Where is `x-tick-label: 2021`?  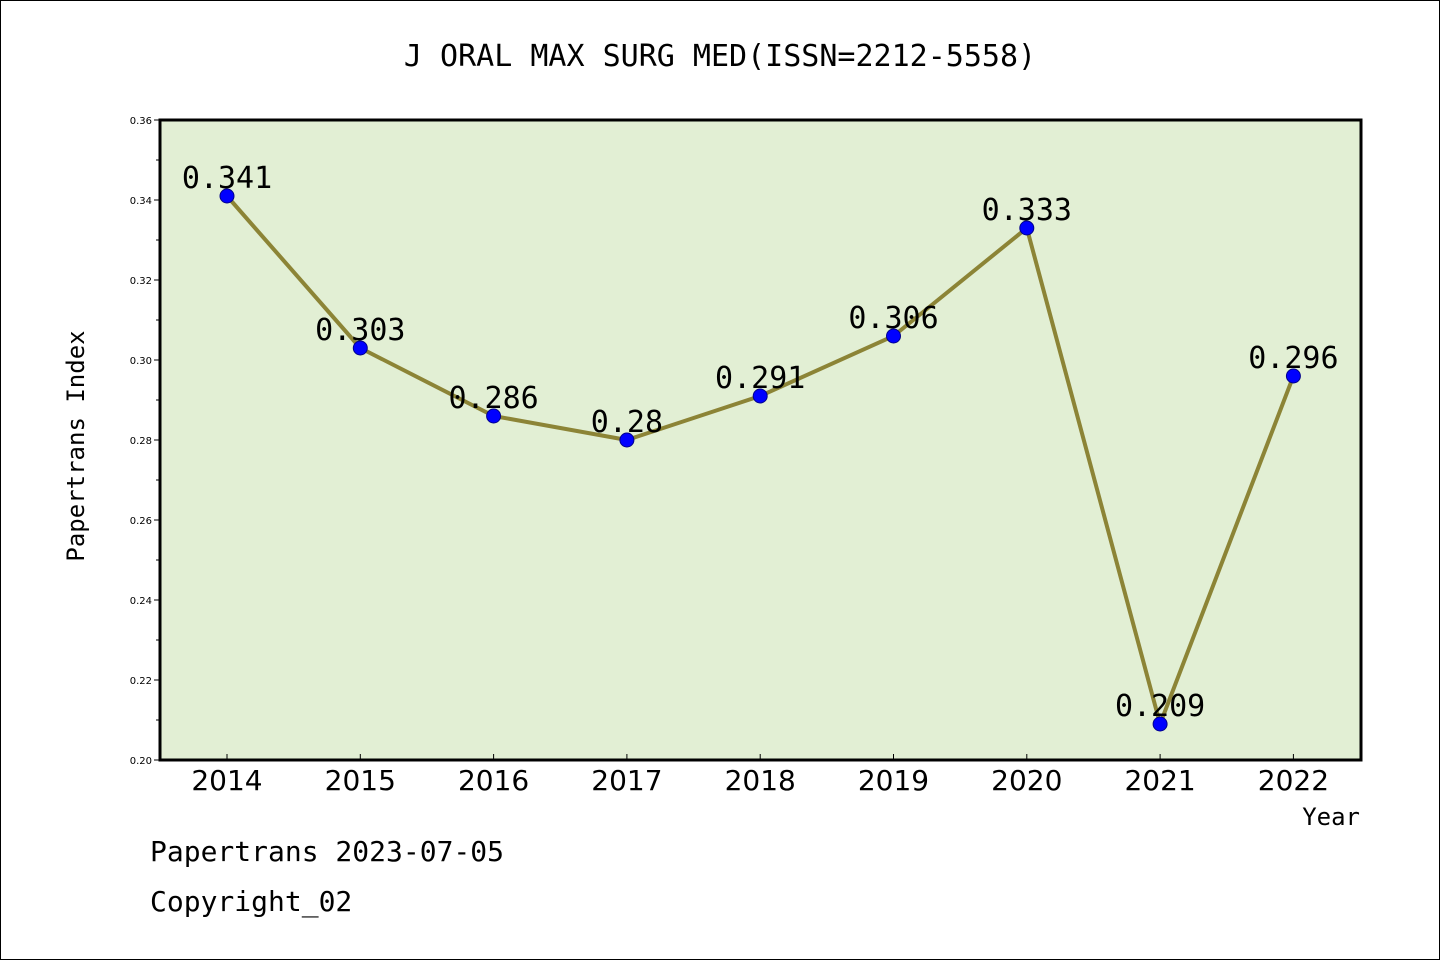
x-tick-label: 2021 is located at coordinates (1159, 780).